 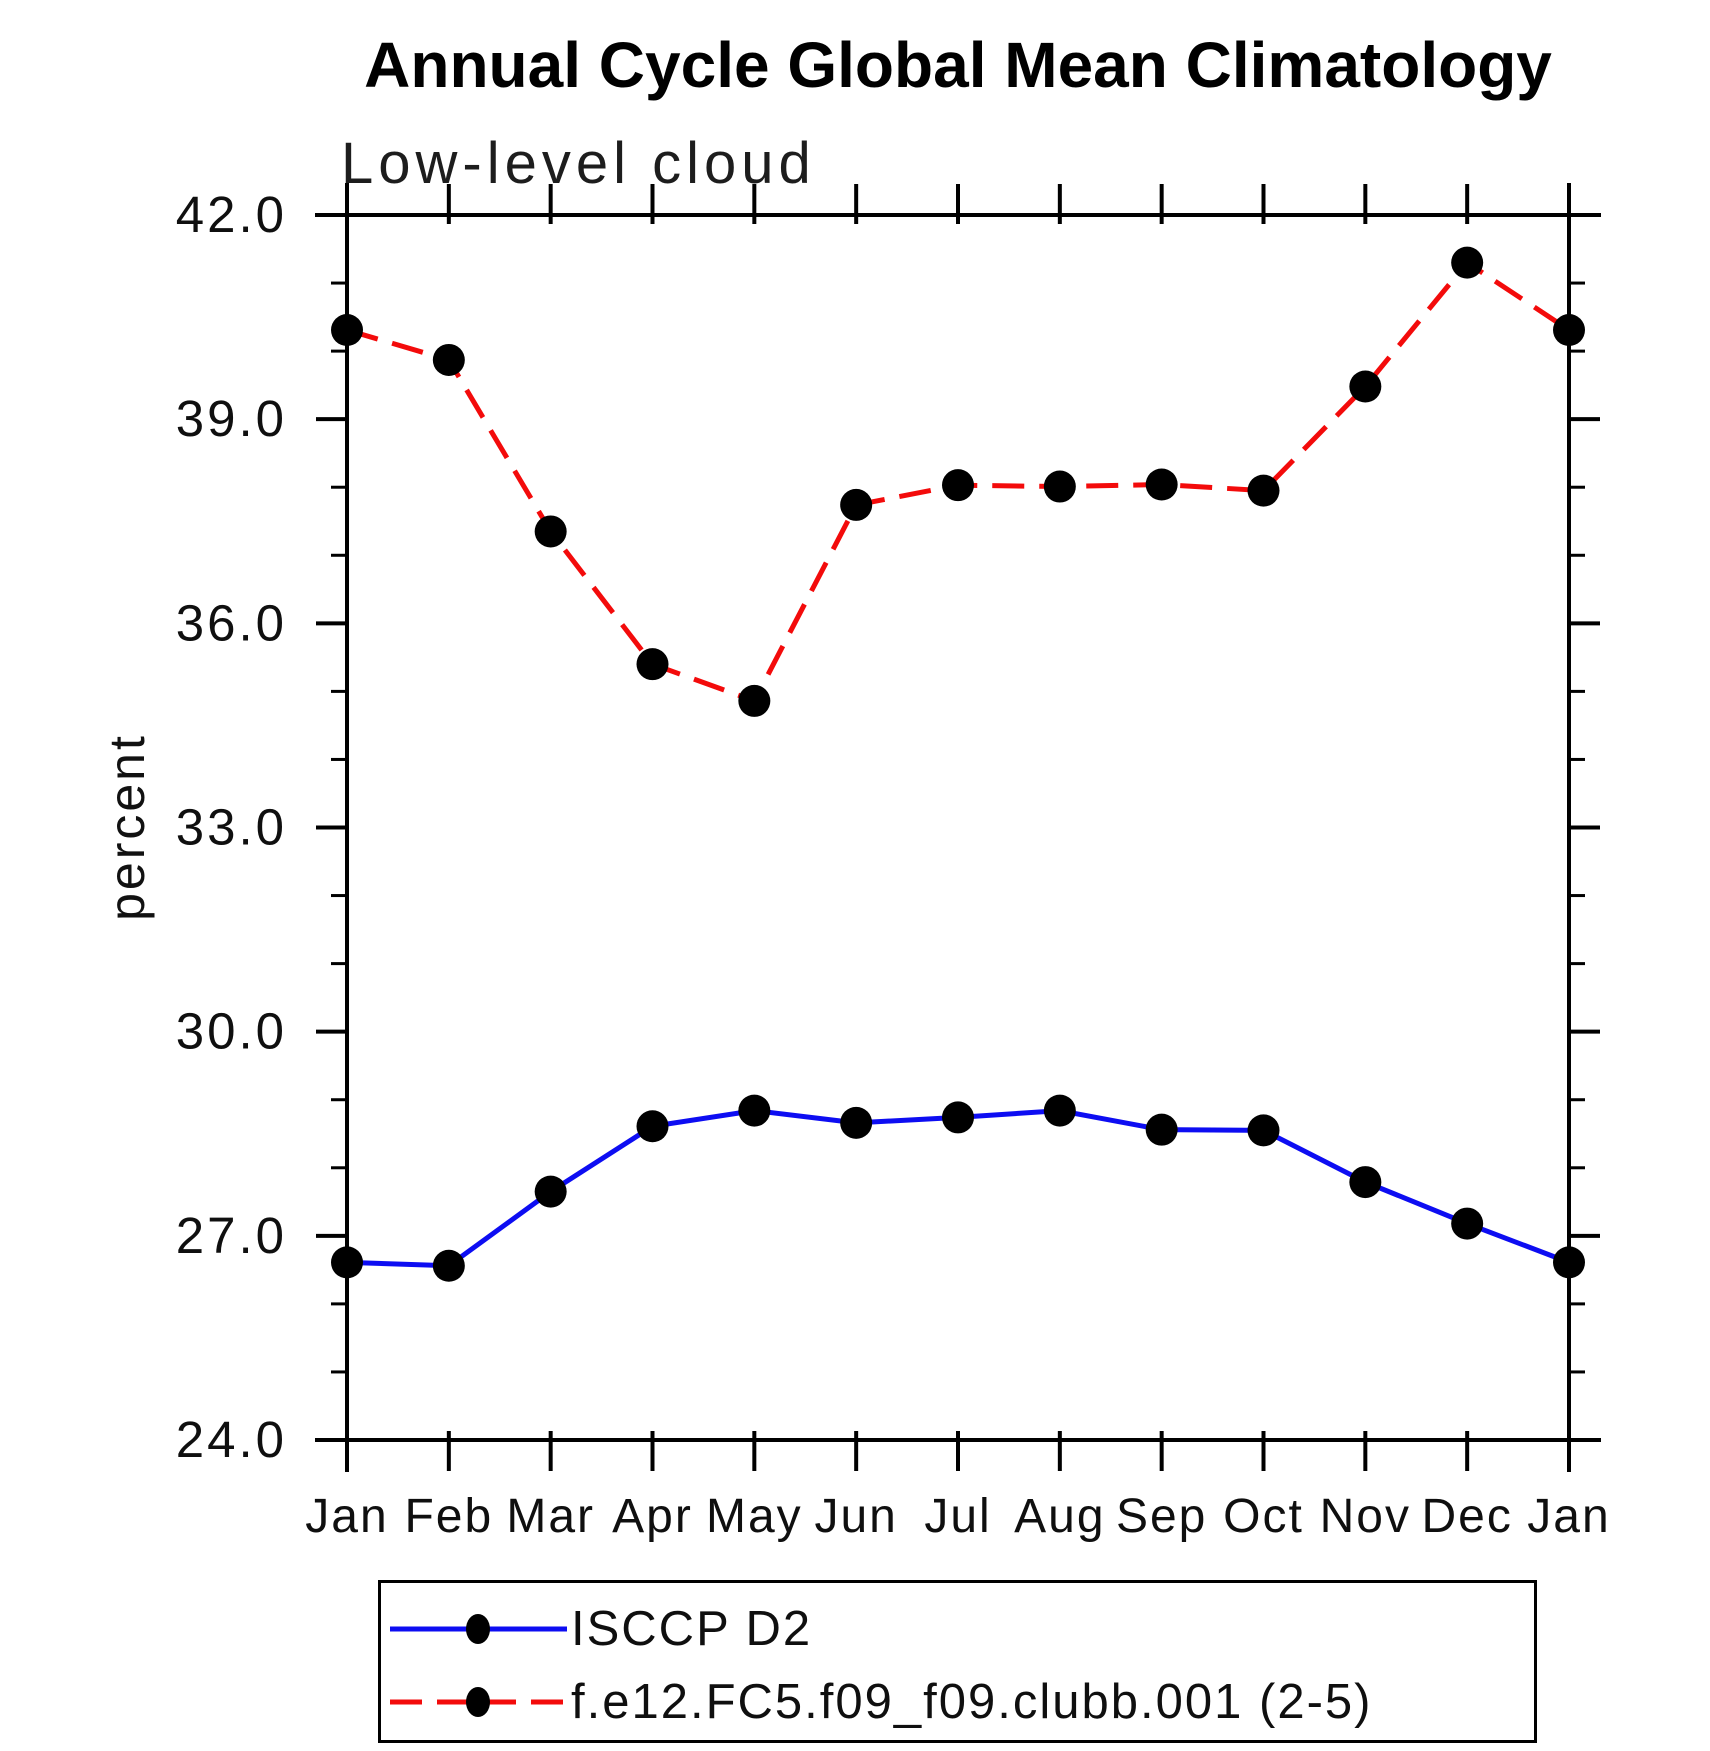 What do you see at coordinates (231, 1235) in the screenshot?
I see `y-tick-label: 27.0` at bounding box center [231, 1235].